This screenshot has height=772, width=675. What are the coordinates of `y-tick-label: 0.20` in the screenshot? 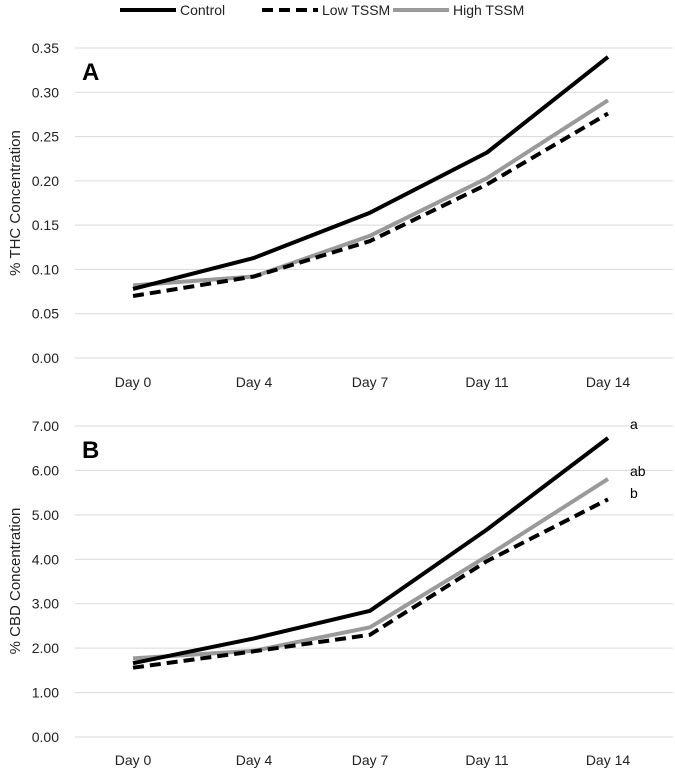 It's located at (45, 181).